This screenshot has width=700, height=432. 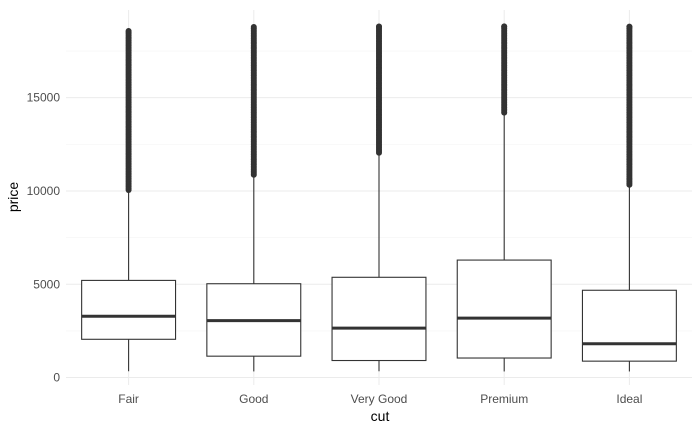 What do you see at coordinates (504, 399) in the screenshot?
I see `x-tick-label: Premium` at bounding box center [504, 399].